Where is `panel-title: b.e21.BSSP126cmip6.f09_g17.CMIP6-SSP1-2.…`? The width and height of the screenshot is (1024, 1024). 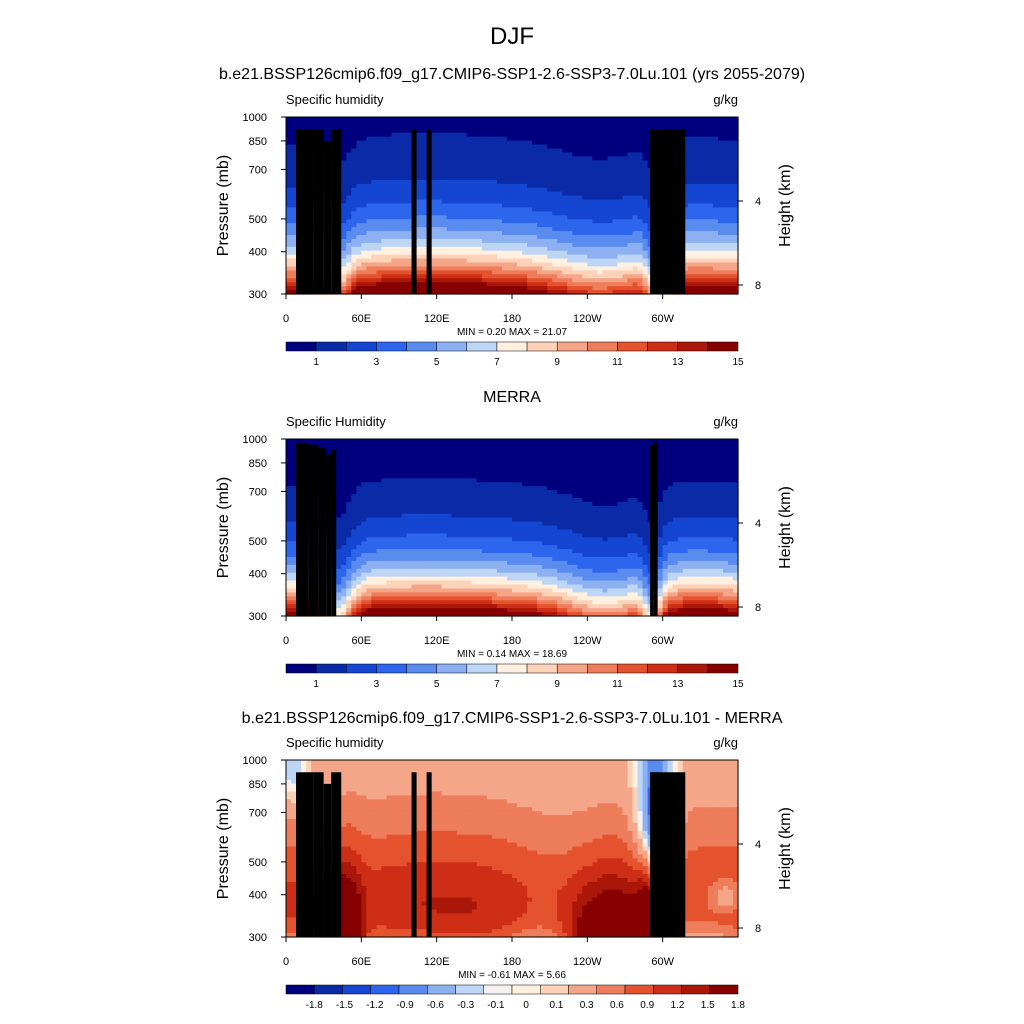
panel-title: b.e21.BSSP126cmip6.f09_g17.CMIP6-SSP1-2.… is located at coordinates (512, 74).